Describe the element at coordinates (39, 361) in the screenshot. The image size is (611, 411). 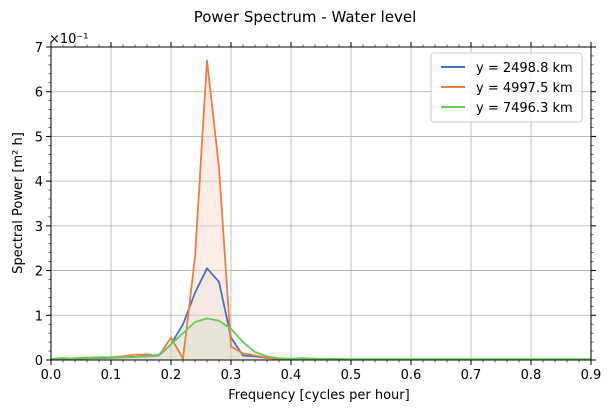
I see `y-tick-label: 0` at that location.